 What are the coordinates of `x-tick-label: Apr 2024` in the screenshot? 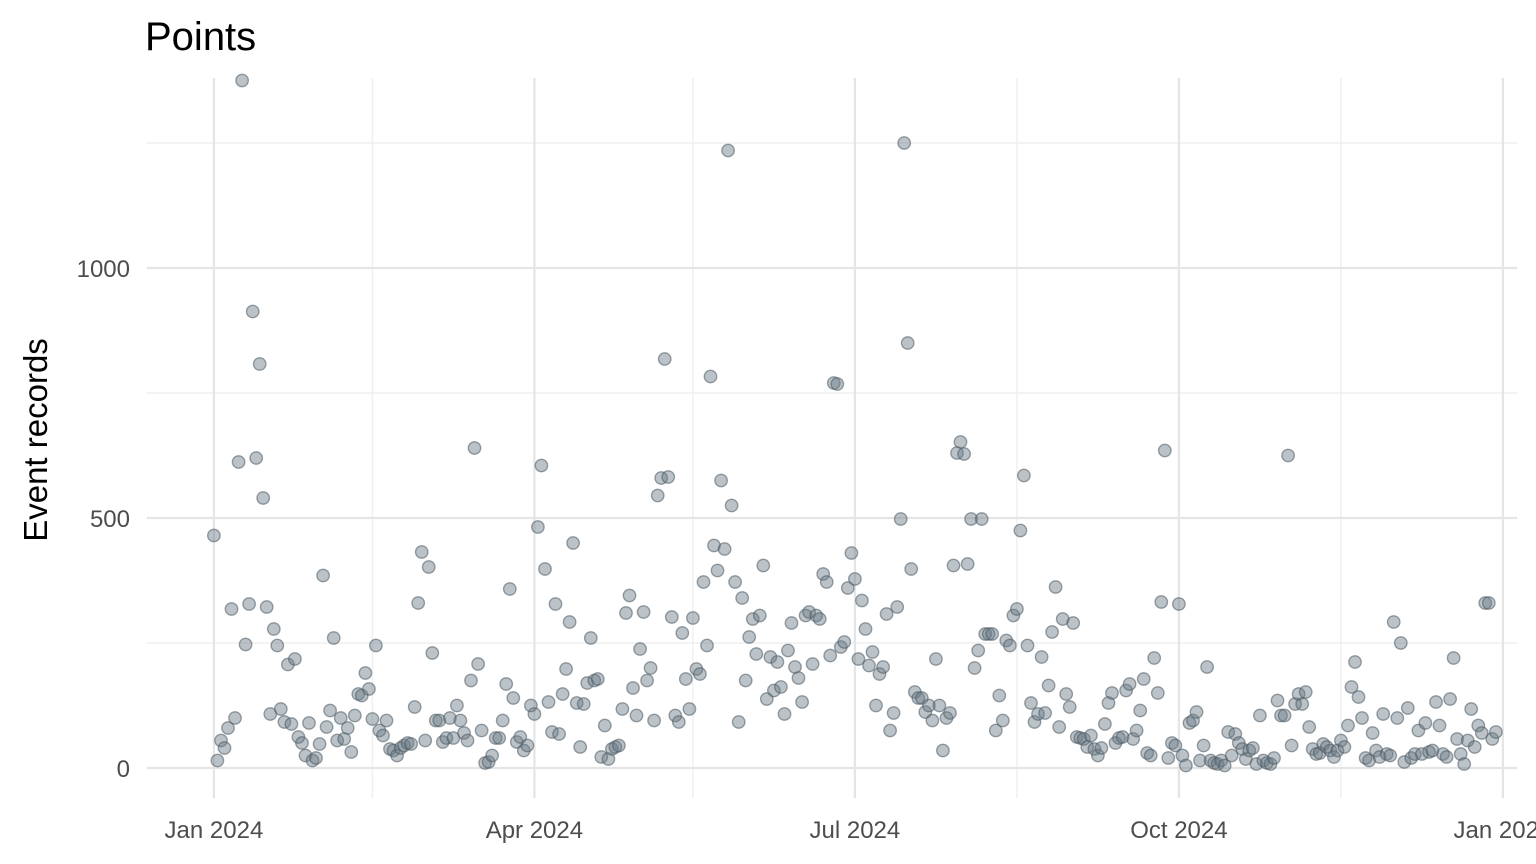 It's located at (534, 830).